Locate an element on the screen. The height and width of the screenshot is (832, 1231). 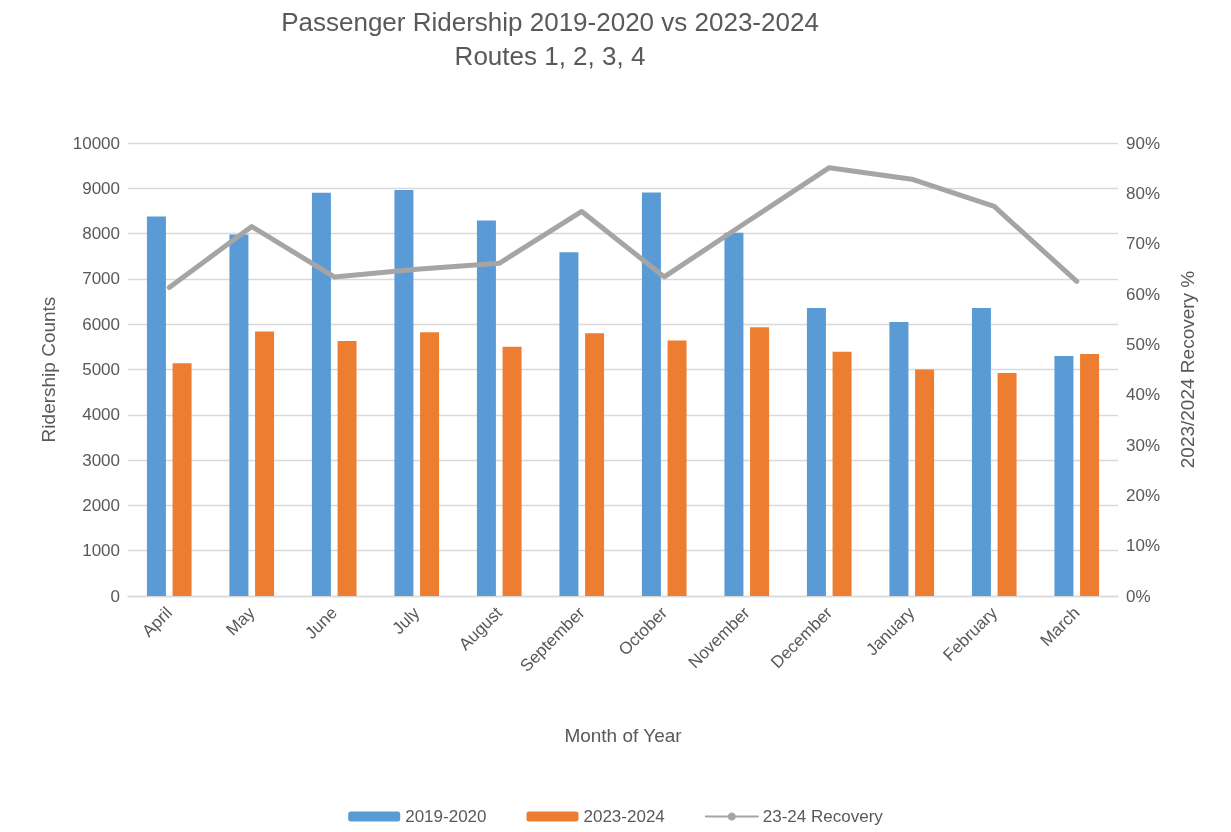
x-tick-label: May is located at coordinates (240, 621).